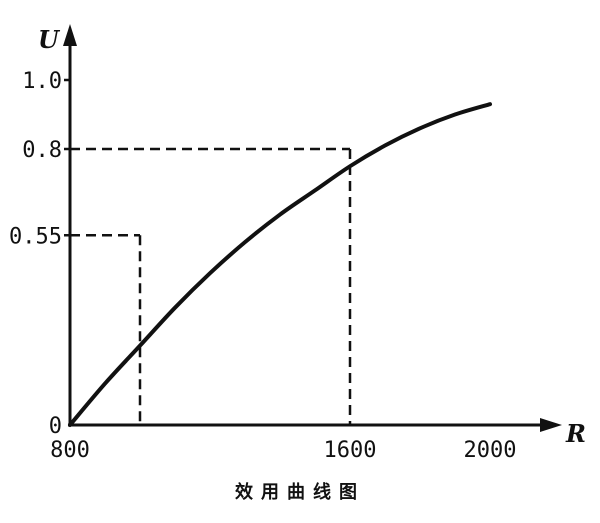  Describe the element at coordinates (35, 236) in the screenshot. I see `y-tick-label-1: 0.55` at that location.